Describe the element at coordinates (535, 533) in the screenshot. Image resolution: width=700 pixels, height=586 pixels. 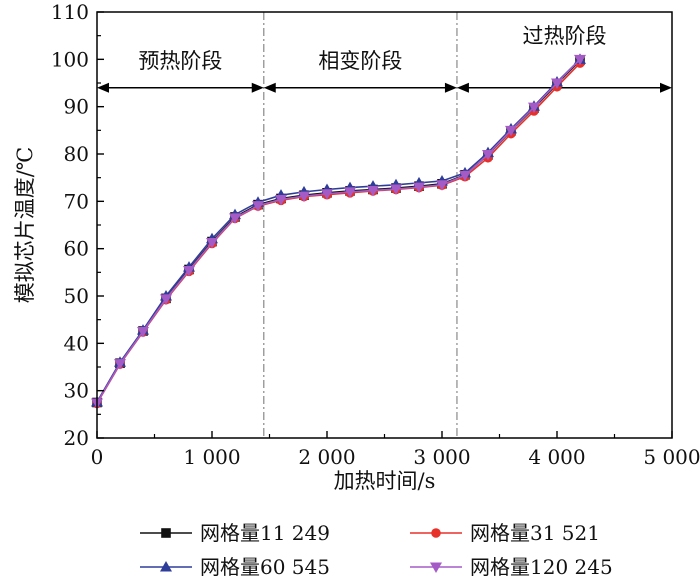
I see `legend-label: 网格量31 521` at that location.